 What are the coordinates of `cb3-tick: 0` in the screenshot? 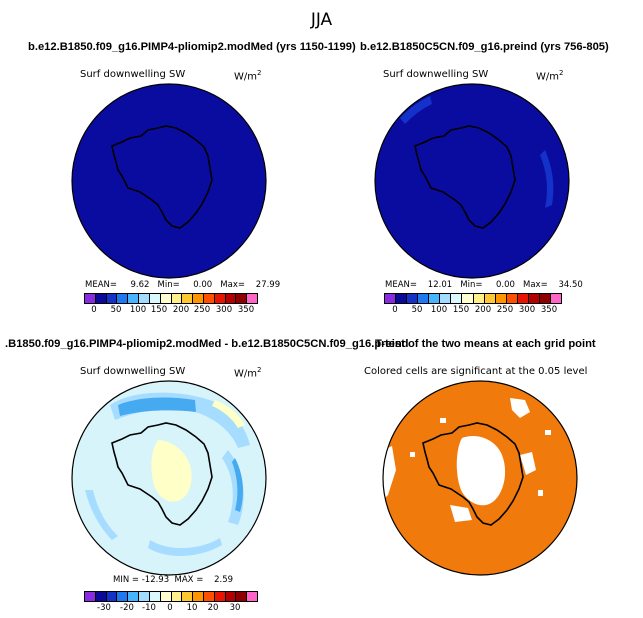 It's located at (170, 608).